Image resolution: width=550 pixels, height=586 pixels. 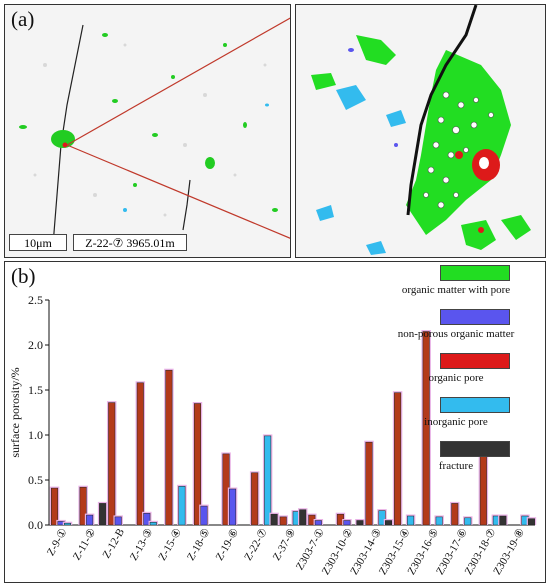 I want to click on y-tick-label: 2.5, so click(x=35, y=300).